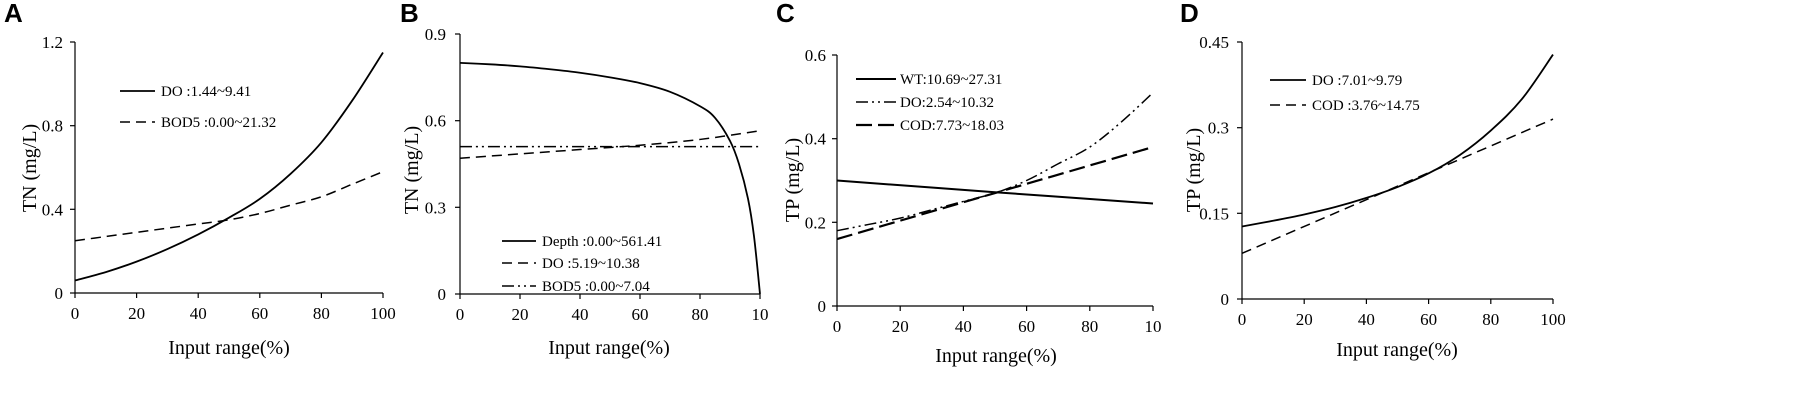 The height and width of the screenshot is (420, 1799). What do you see at coordinates (610, 296) in the screenshot?
I see `x-tick-marks-b` at bounding box center [610, 296].